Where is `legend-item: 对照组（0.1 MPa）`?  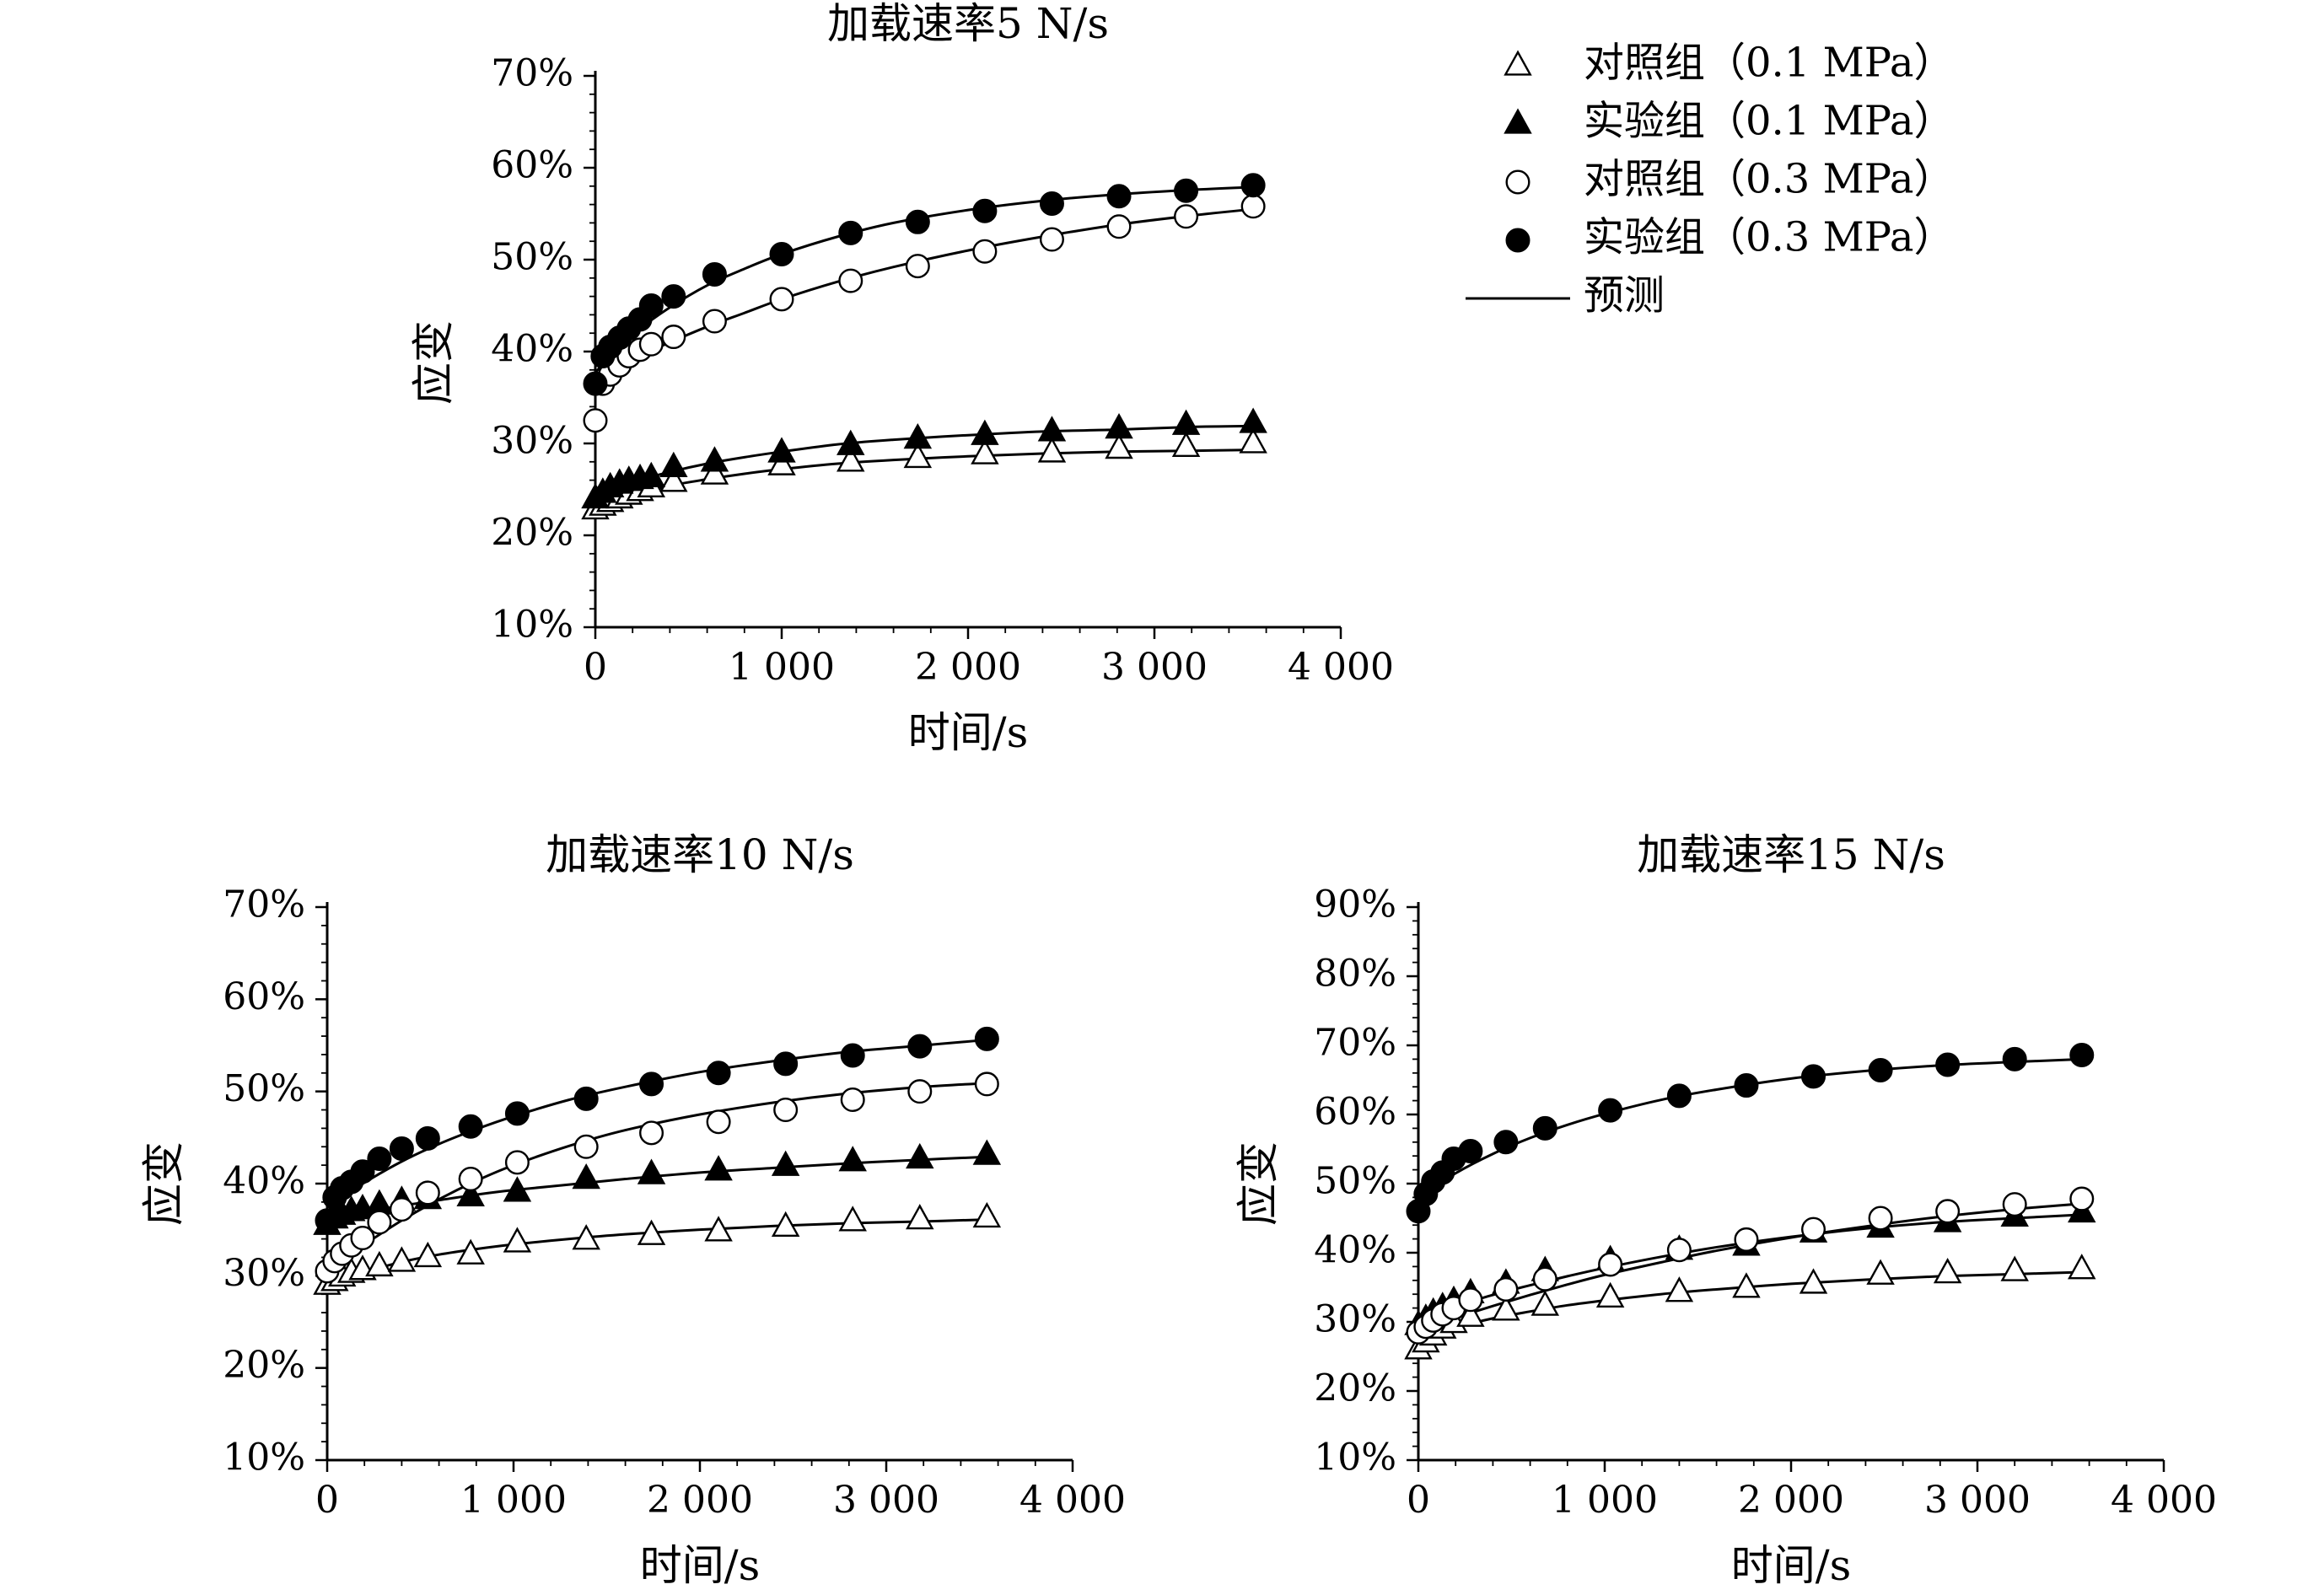
legend-item: 对照组（0.1 MPa） is located at coordinates (1729, 63).